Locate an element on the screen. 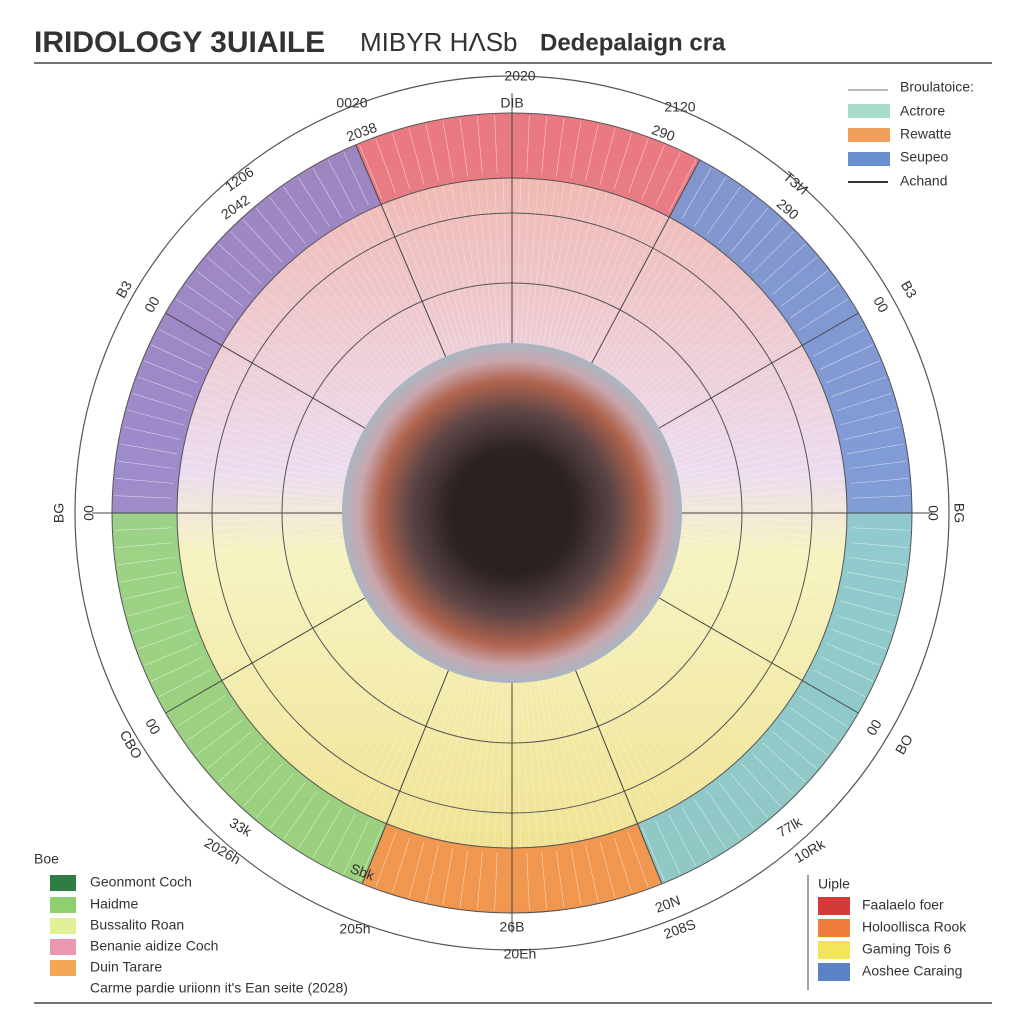 This screenshot has height=1024, width=1024. ring-label: 00 is located at coordinates (89, 513).